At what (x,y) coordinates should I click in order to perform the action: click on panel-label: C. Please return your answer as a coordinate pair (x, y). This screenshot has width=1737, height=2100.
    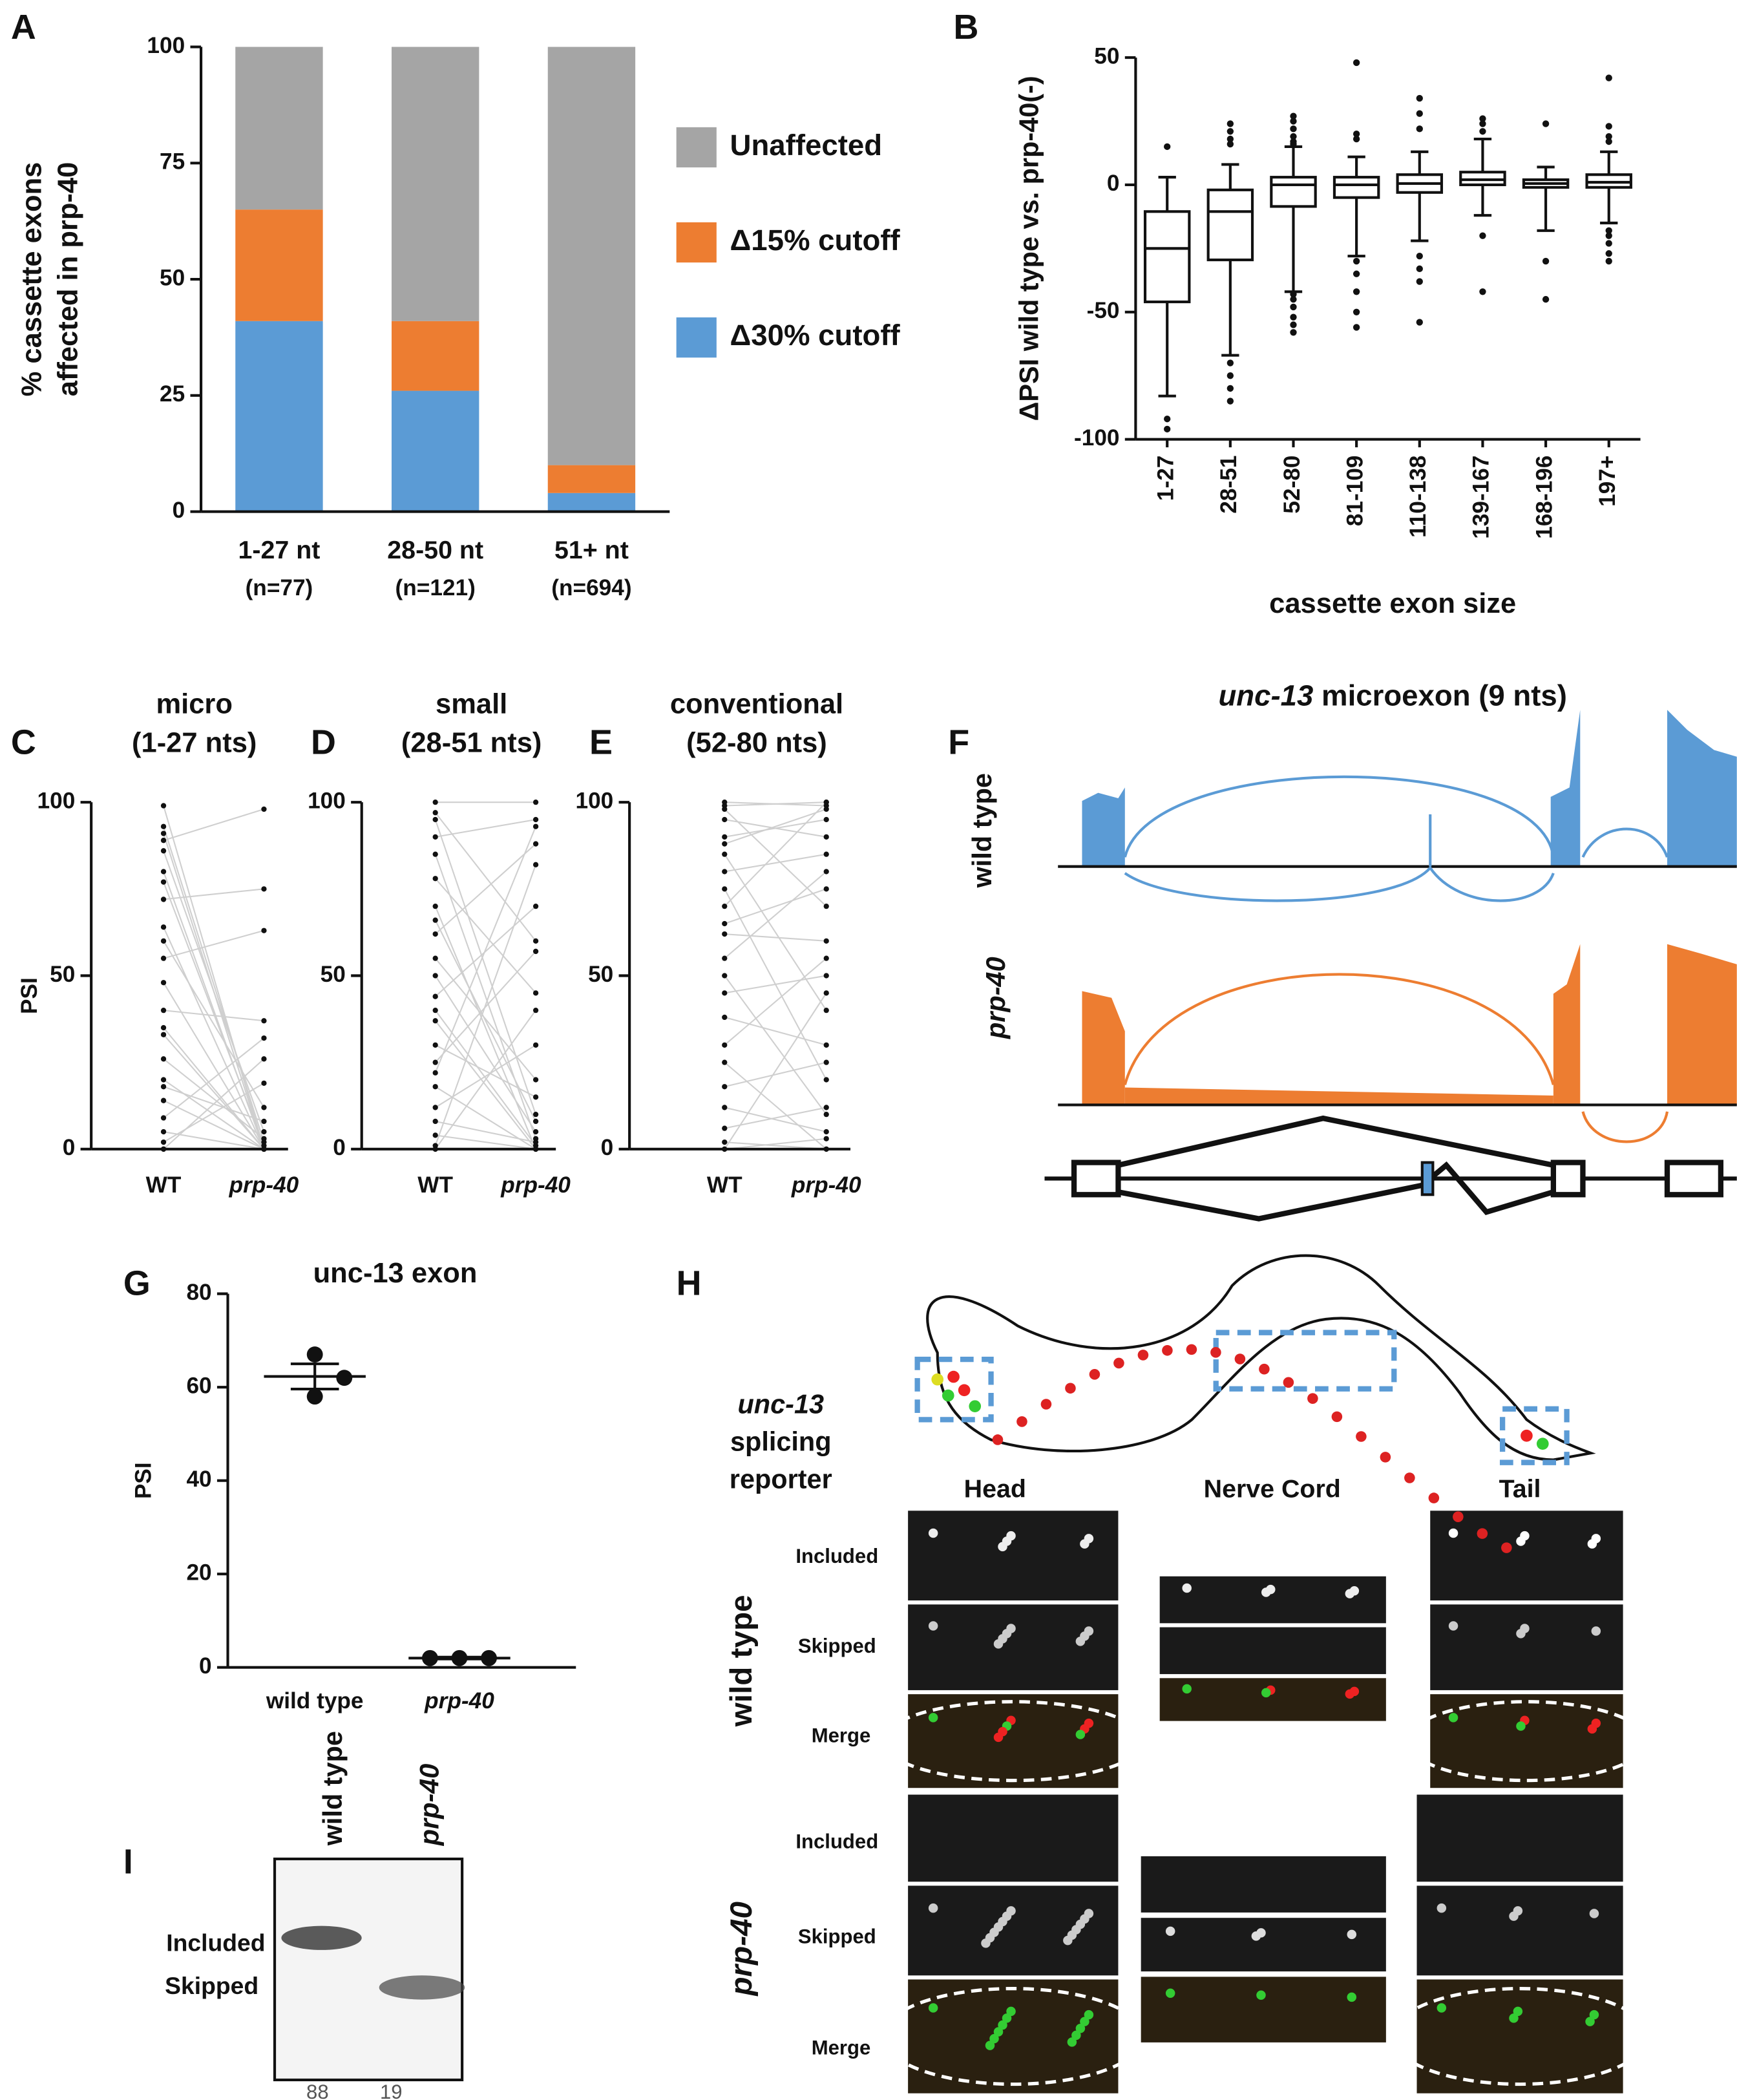
    Looking at the image, I should click on (23, 742).